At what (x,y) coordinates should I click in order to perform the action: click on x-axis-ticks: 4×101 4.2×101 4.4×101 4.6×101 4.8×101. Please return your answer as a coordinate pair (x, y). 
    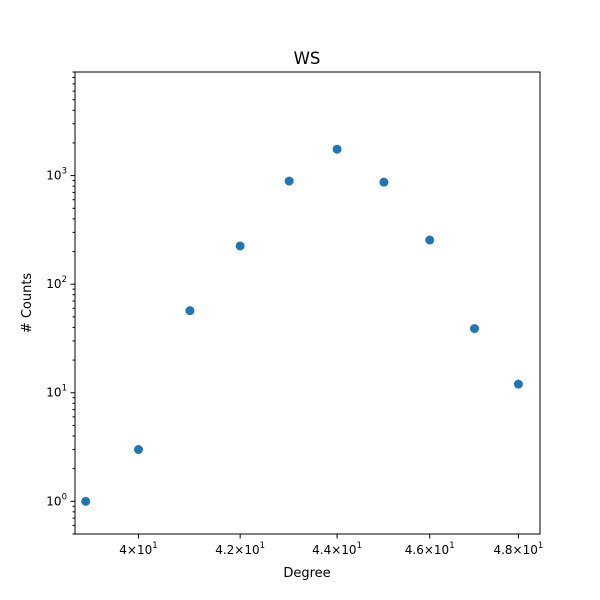
    Looking at the image, I should click on (331, 545).